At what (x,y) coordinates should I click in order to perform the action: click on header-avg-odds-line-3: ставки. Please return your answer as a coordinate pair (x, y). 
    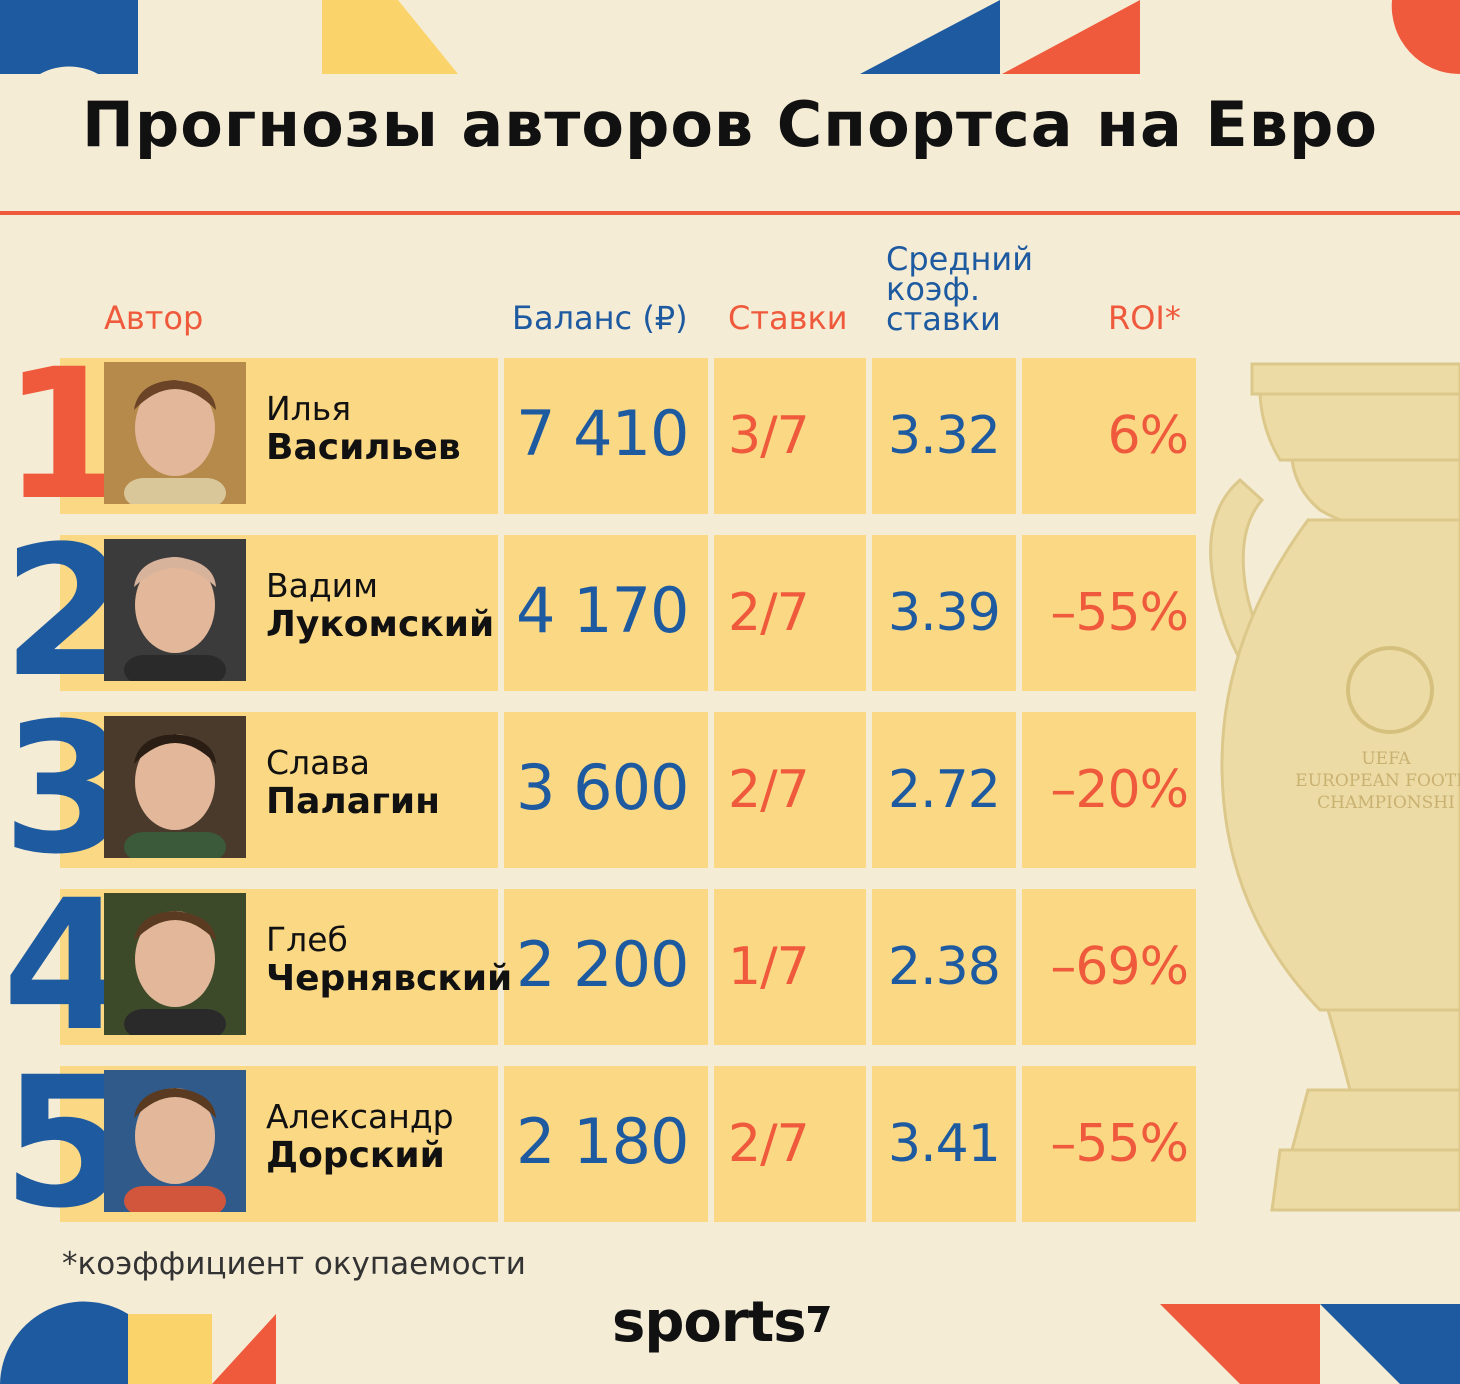
    Looking at the image, I should click on (943, 319).